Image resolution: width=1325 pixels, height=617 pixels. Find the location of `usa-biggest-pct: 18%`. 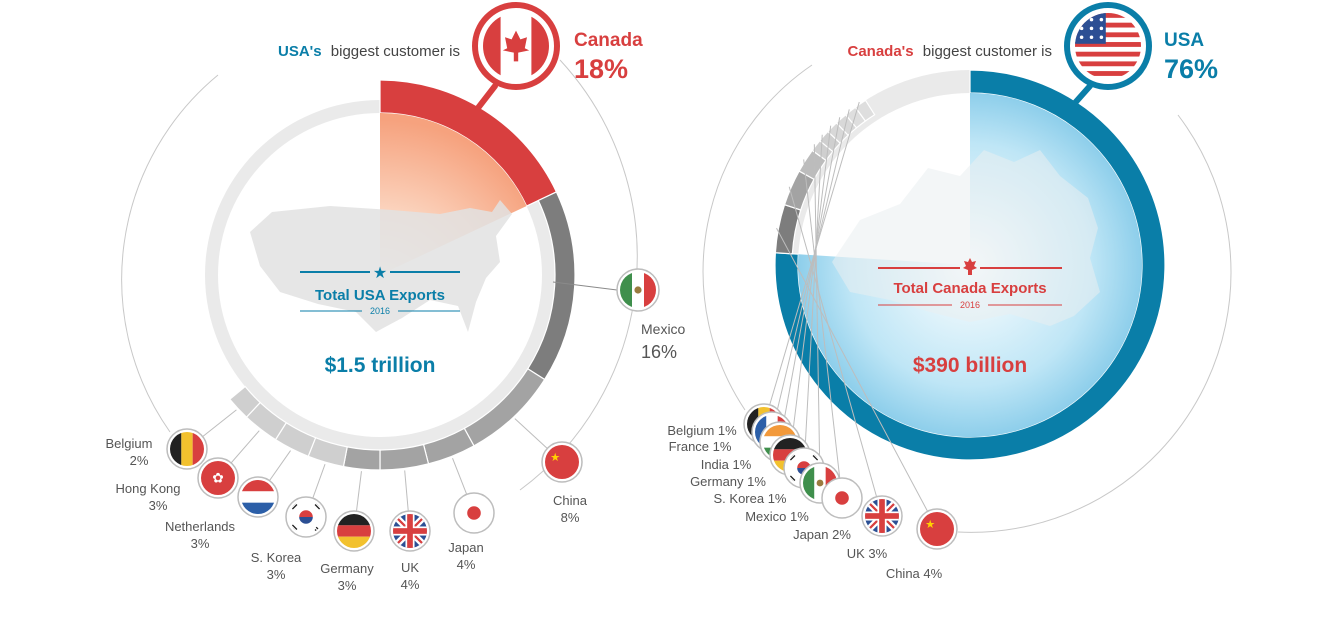

usa-biggest-pct: 18% is located at coordinates (601, 69).